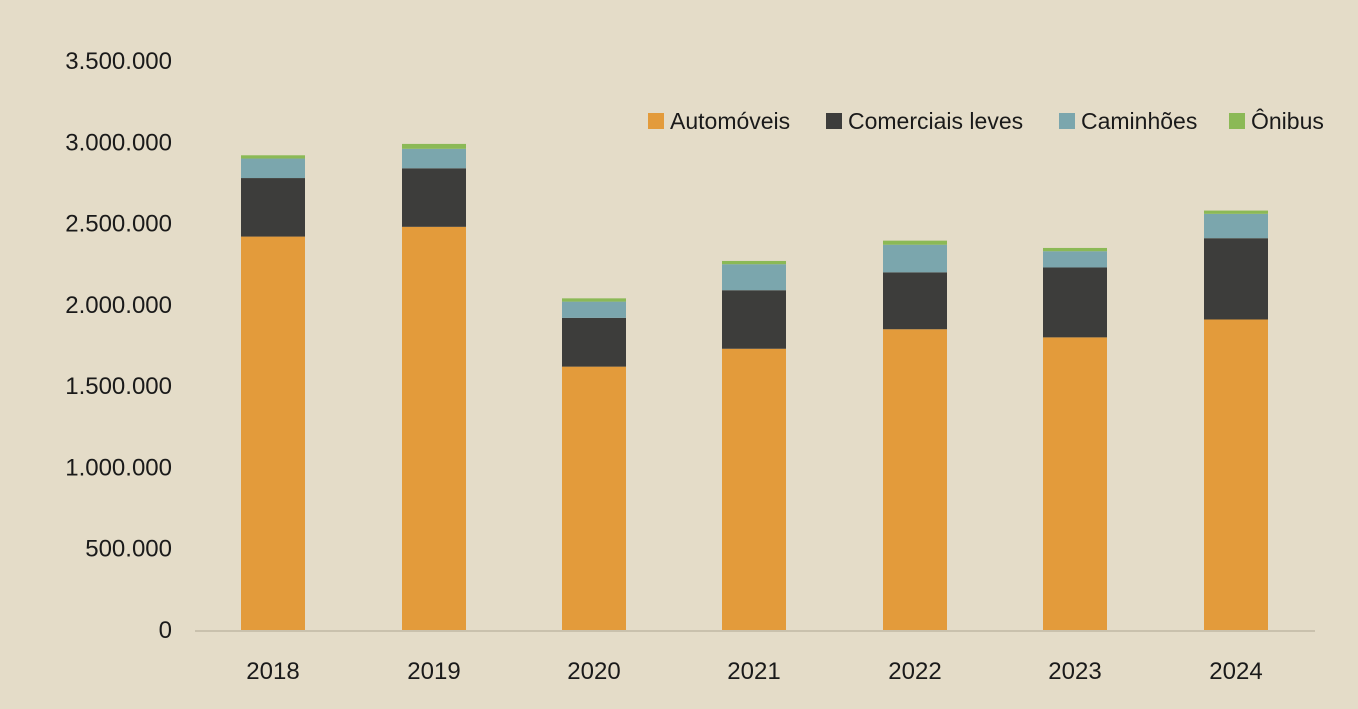 The image size is (1358, 709). What do you see at coordinates (1287, 120) in the screenshot?
I see `legend-label-onibus: Ônibus` at bounding box center [1287, 120].